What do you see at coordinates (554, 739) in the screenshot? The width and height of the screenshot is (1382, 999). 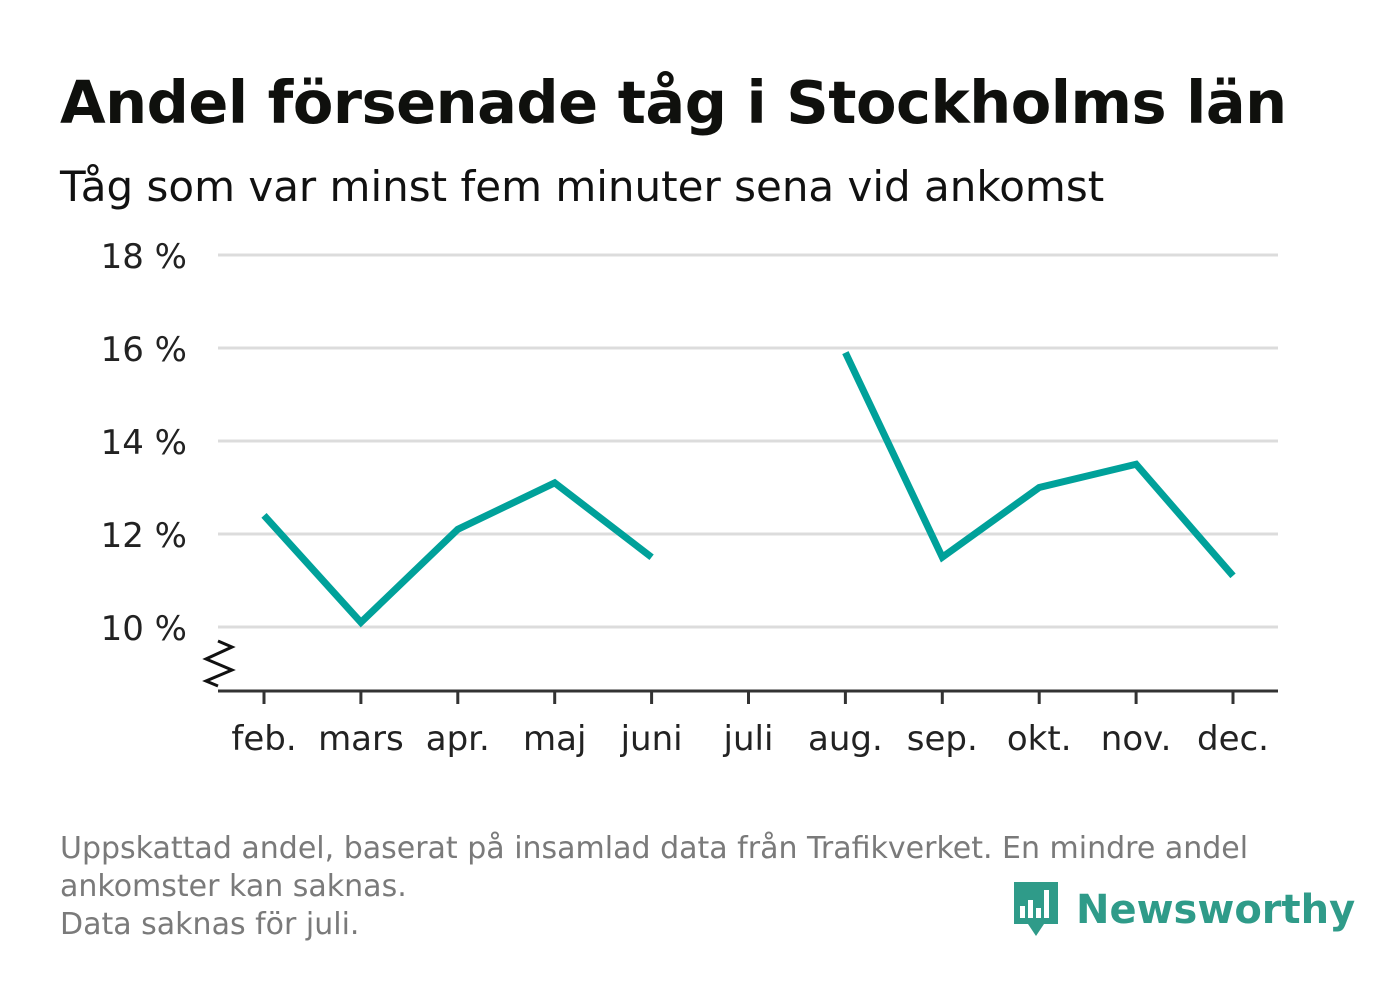 I see `x-tick-label: maj` at bounding box center [554, 739].